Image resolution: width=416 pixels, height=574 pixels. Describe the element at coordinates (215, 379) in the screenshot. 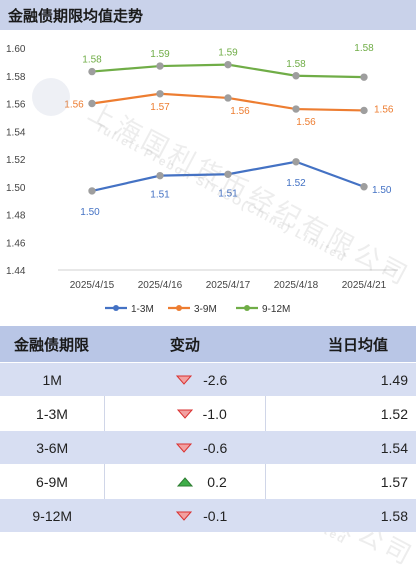

I see `change-value: -2.6` at that location.